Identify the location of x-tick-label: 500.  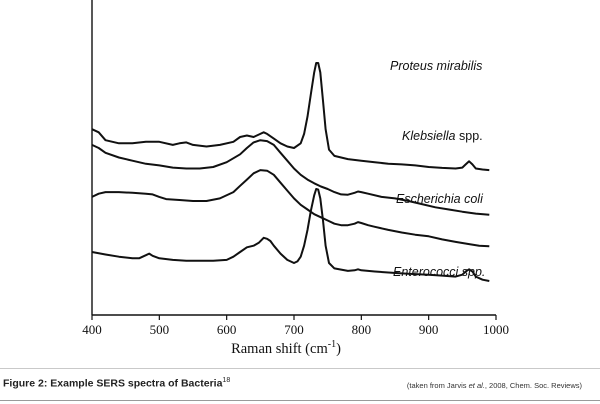
(160, 329).